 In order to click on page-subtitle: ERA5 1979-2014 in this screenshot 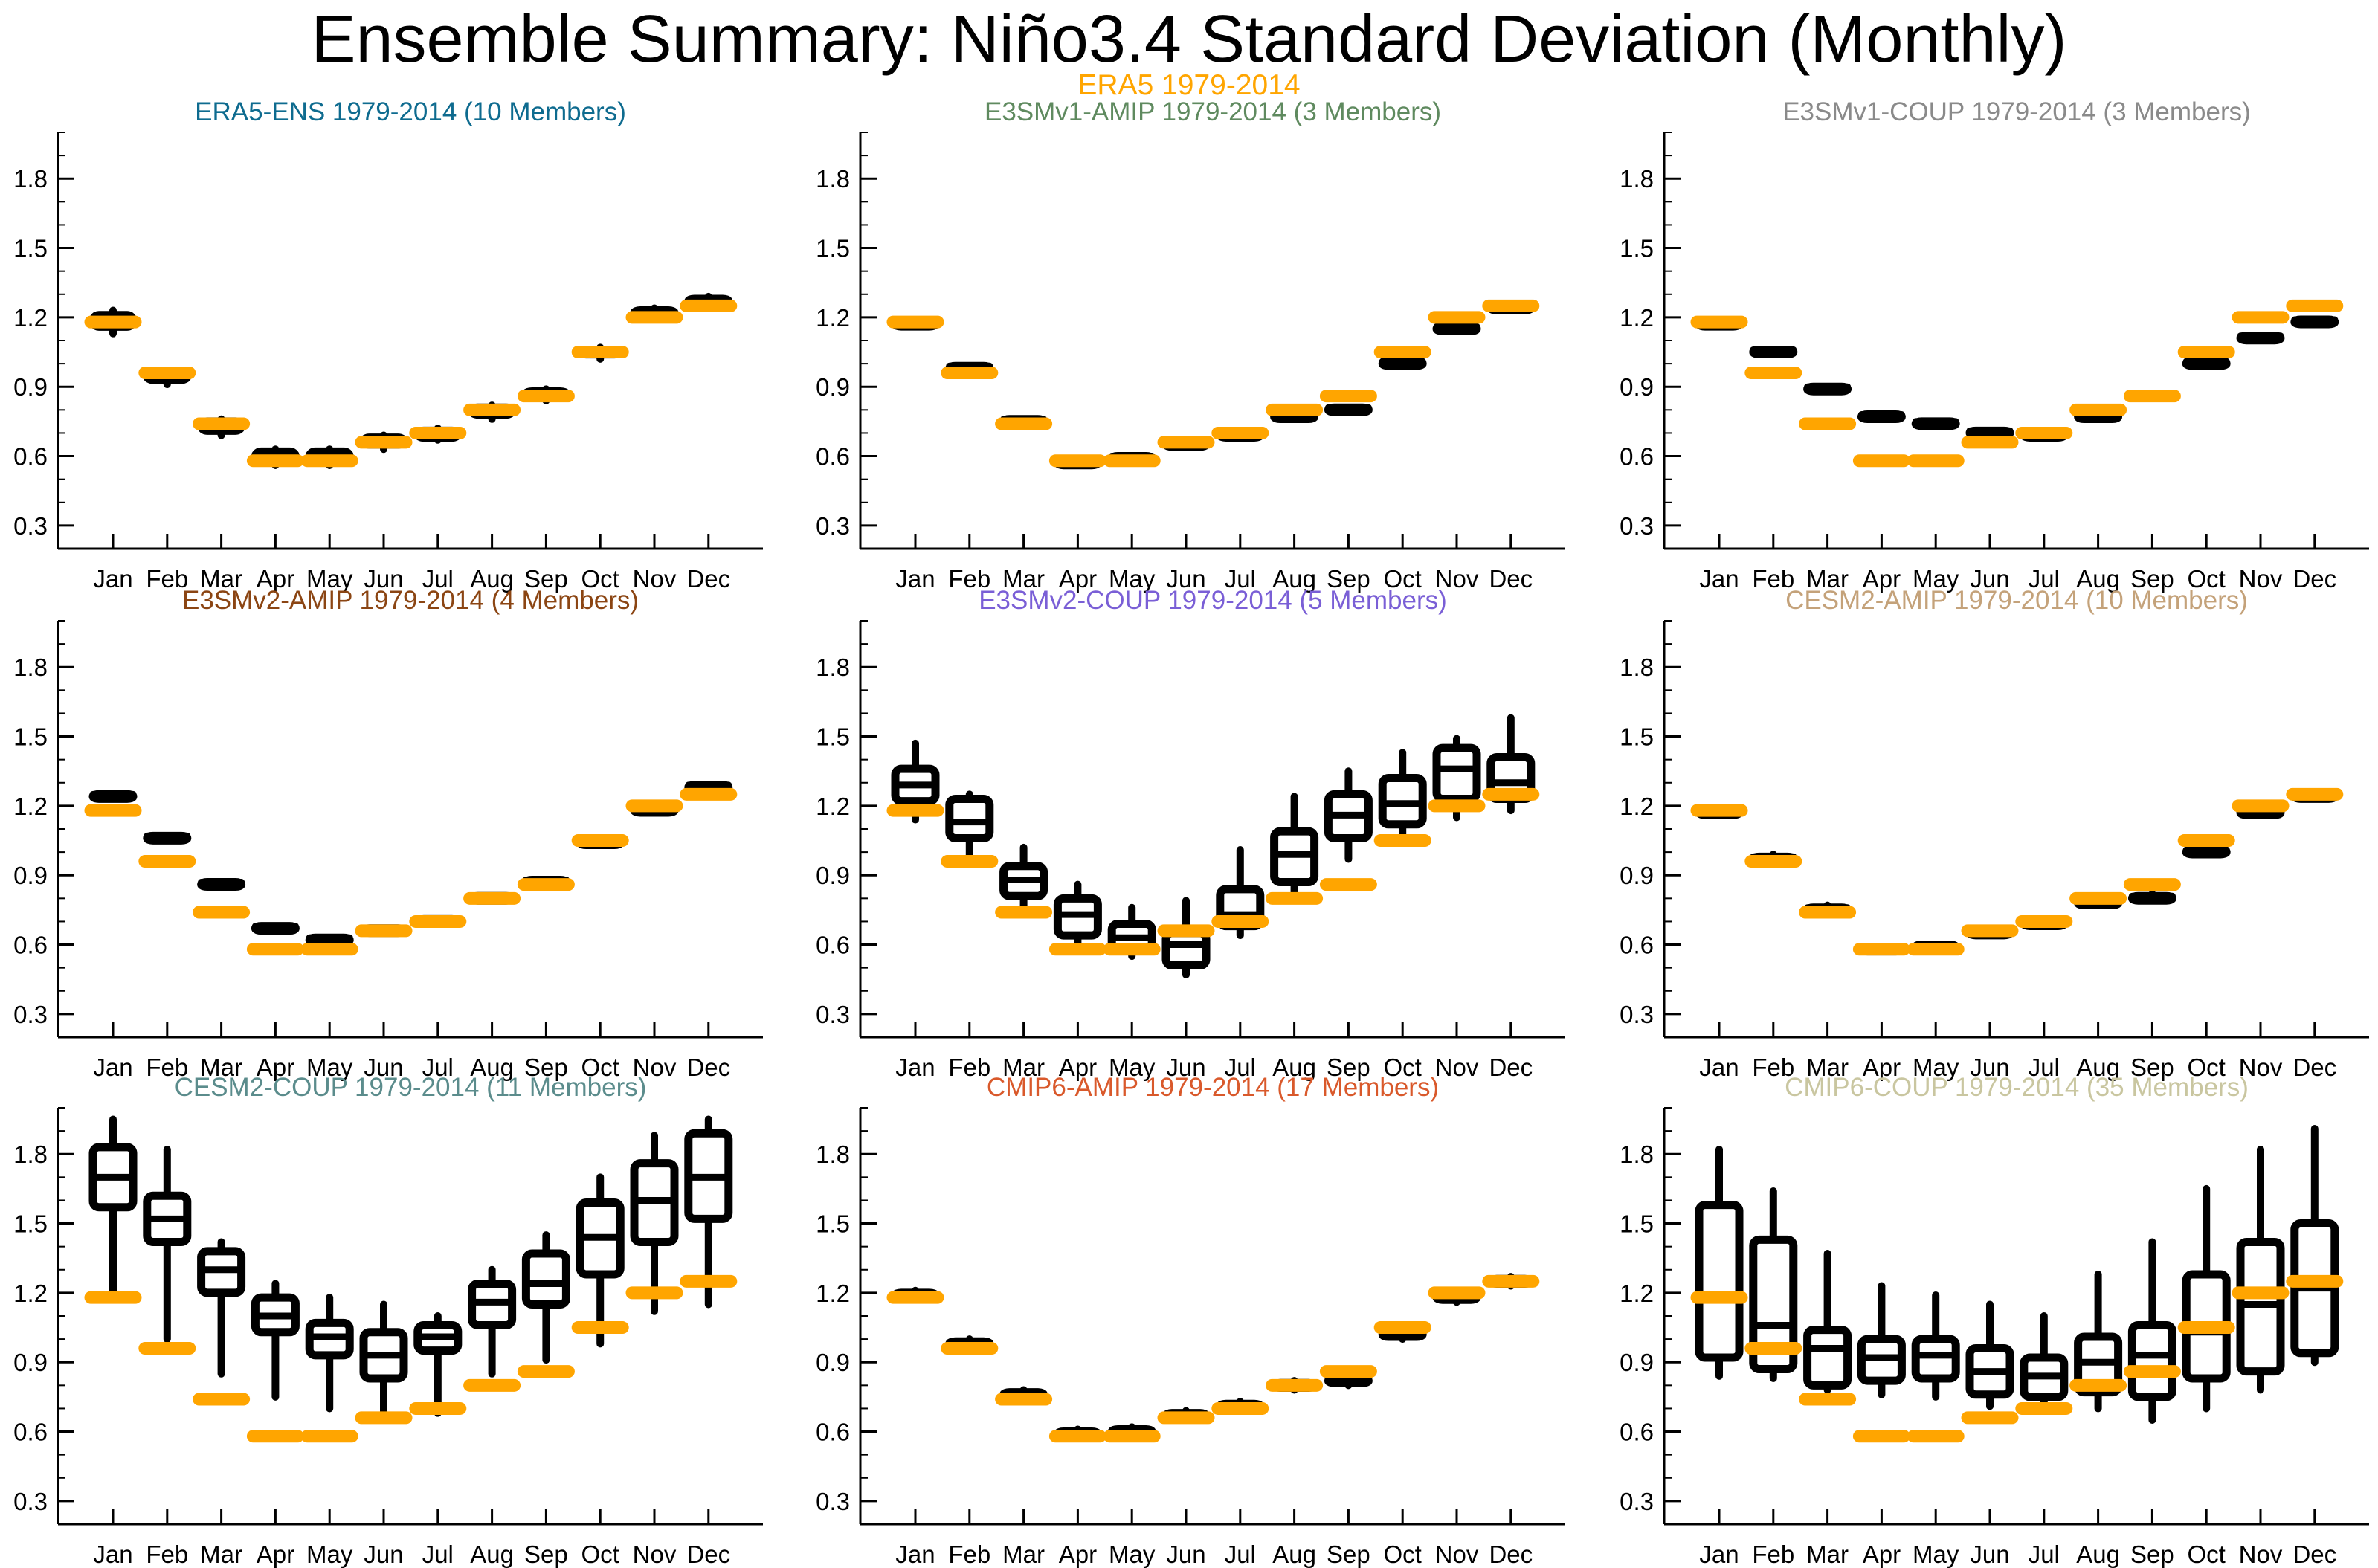, I will do `click(1189, 85)`.